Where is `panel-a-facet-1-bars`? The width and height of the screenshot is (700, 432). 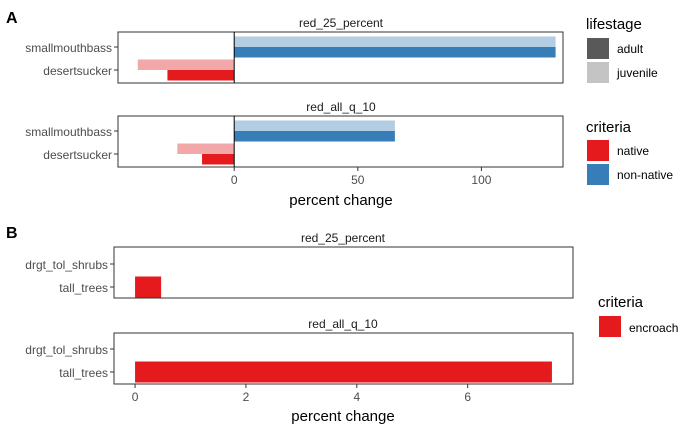
panel-a-facet-1-bars is located at coordinates (346, 57).